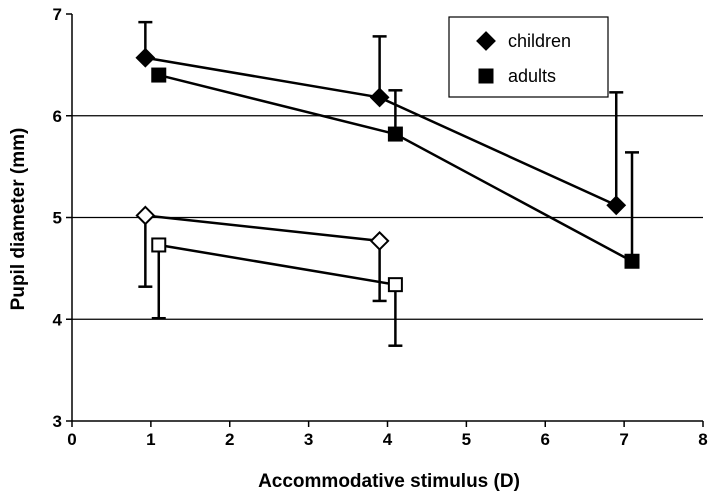 The height and width of the screenshot is (495, 708). I want to click on y-axis-title: Pupil diameter (mm), so click(18, 219).